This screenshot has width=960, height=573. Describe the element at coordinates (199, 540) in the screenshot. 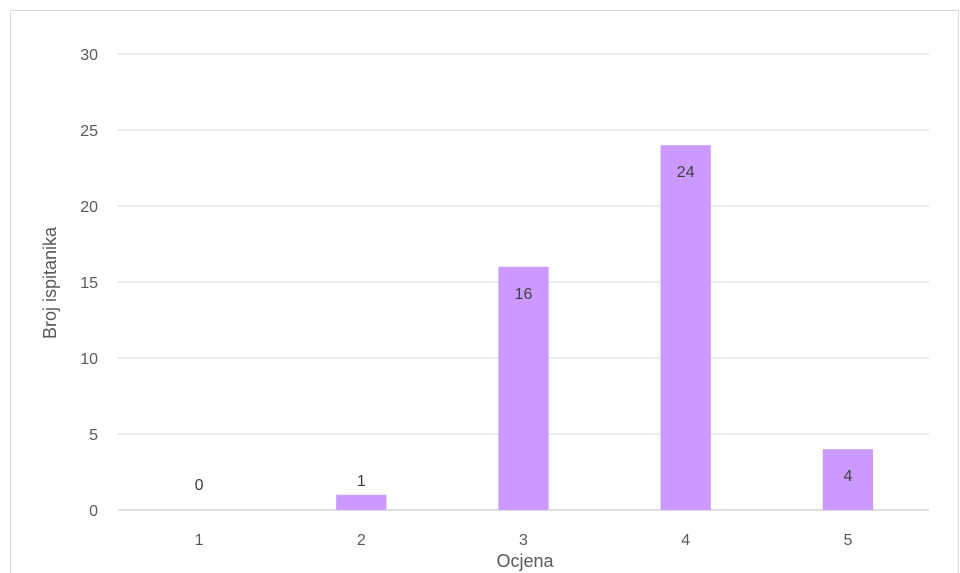

I see `x-tick-label: 1` at that location.